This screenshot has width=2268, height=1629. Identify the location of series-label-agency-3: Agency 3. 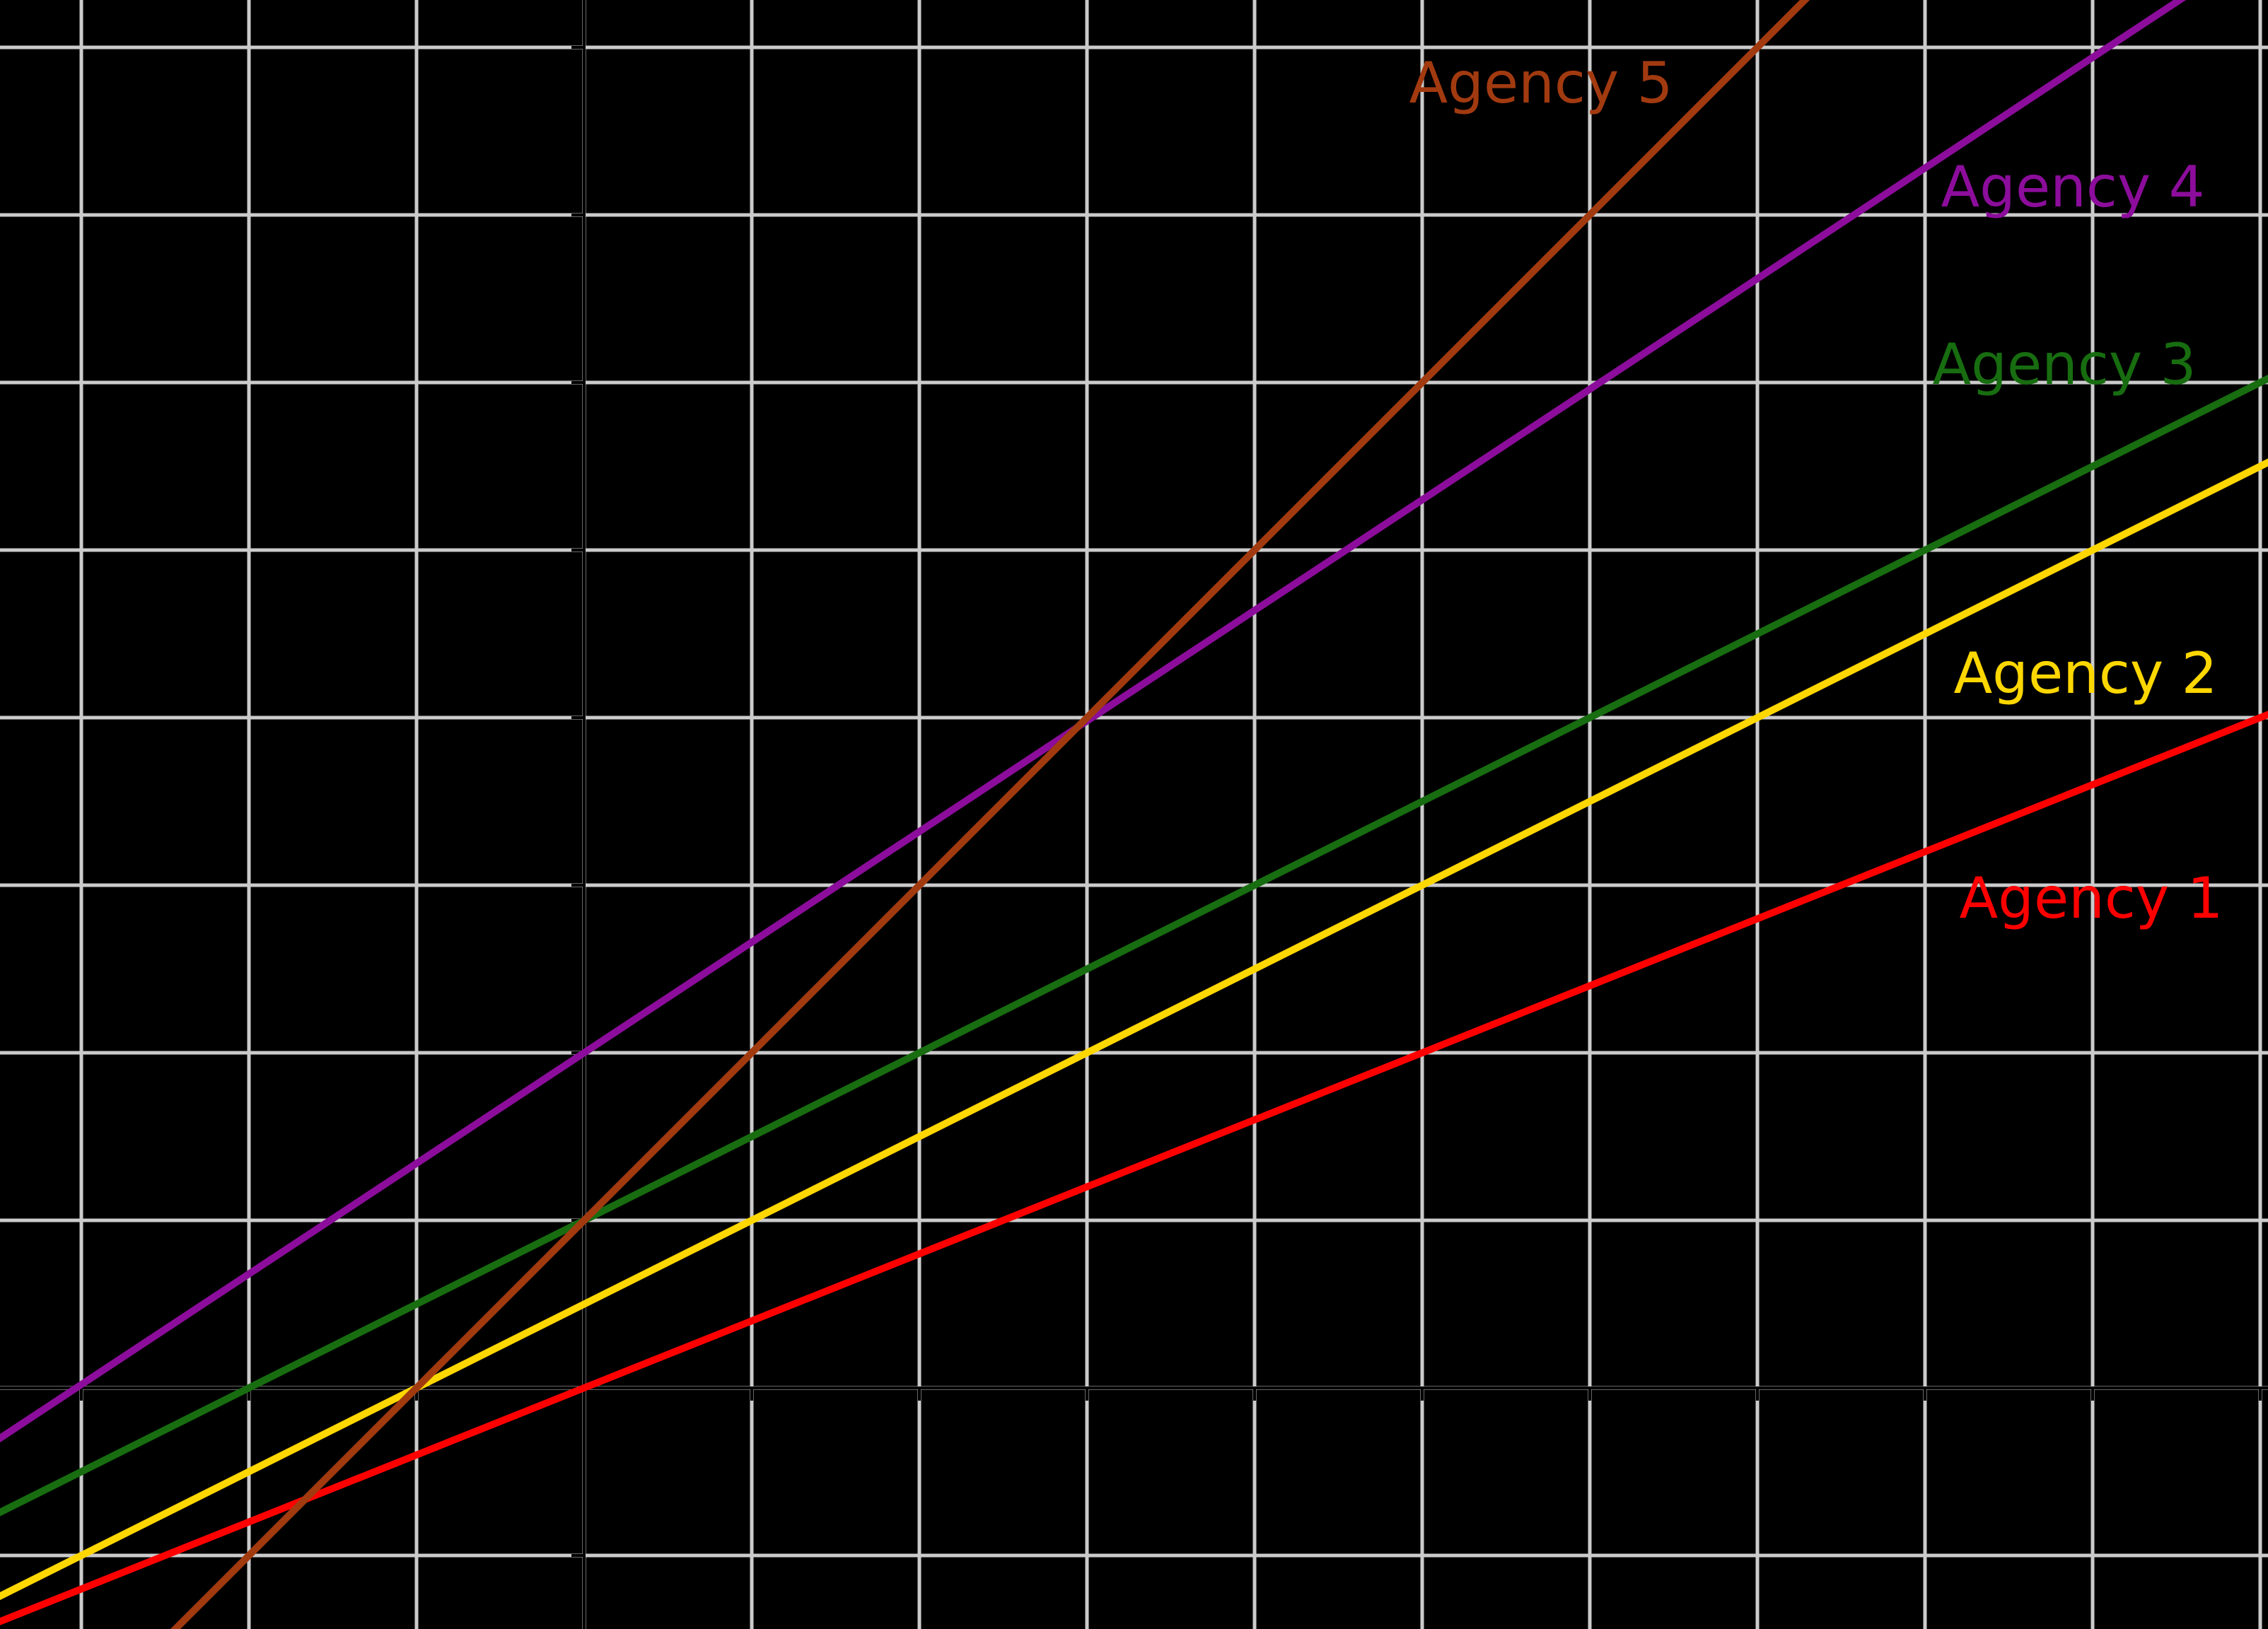
(2064, 364).